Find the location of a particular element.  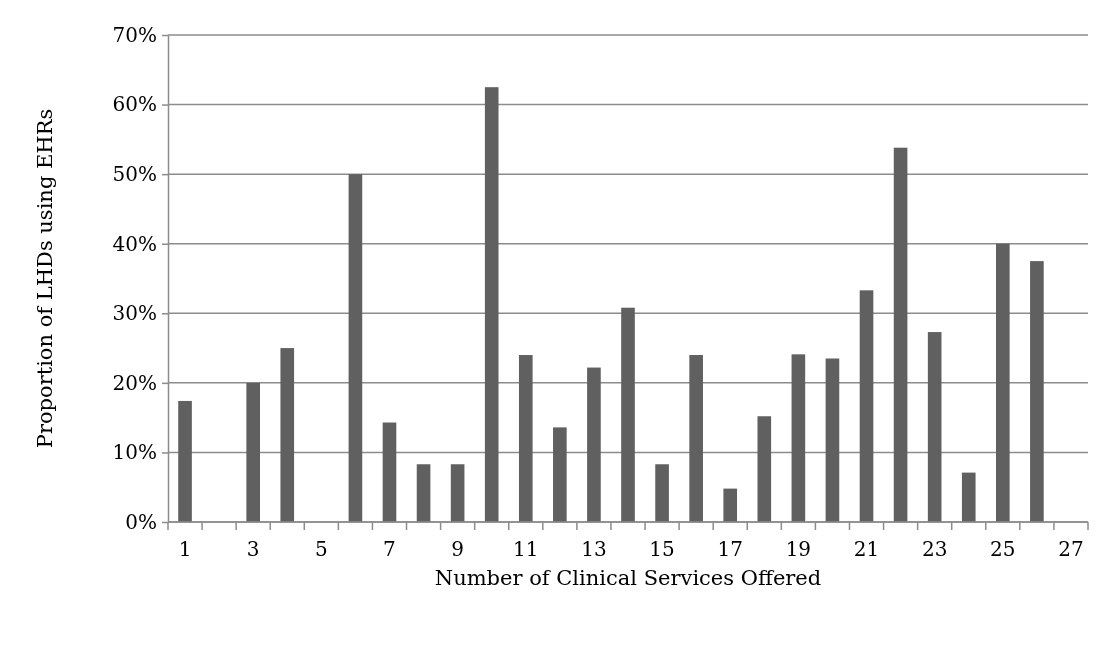

y-tick-label: 10% is located at coordinates (134, 452).